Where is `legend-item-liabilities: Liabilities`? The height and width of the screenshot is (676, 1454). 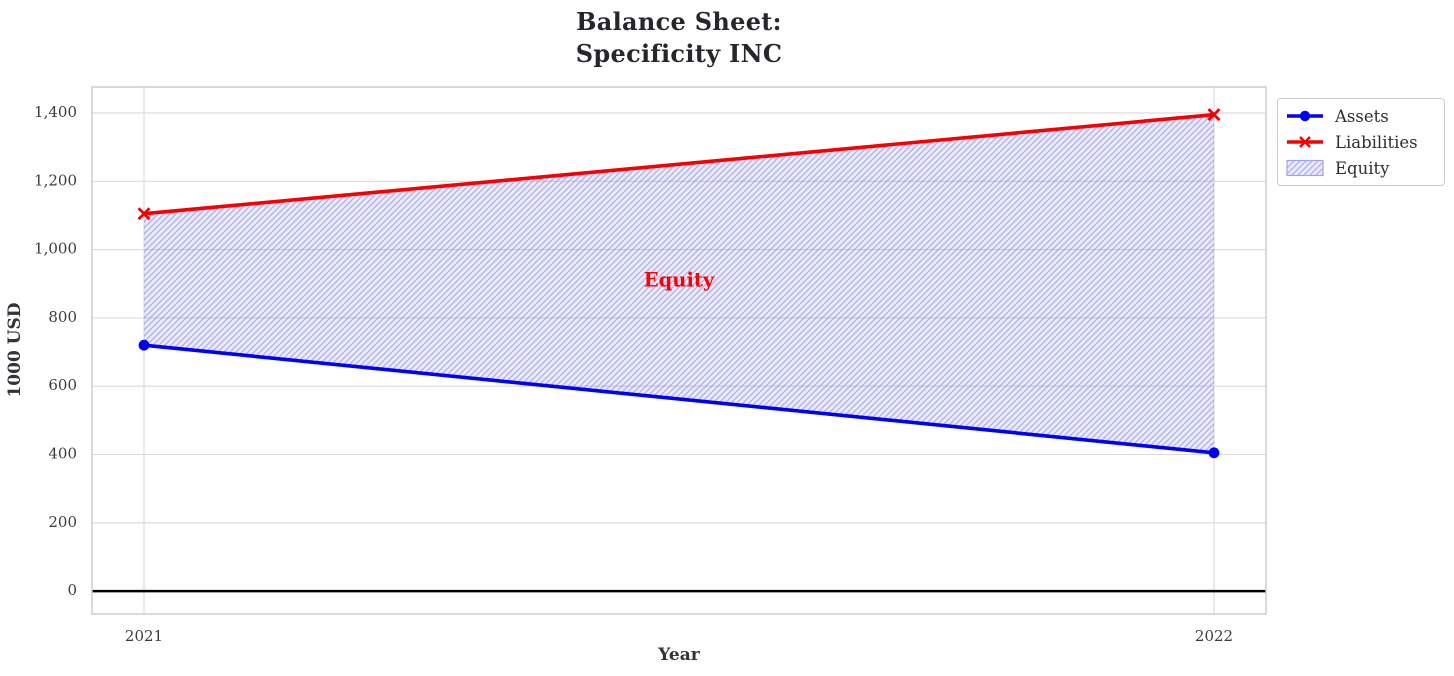 legend-item-liabilities: Liabilities is located at coordinates (1361, 142).